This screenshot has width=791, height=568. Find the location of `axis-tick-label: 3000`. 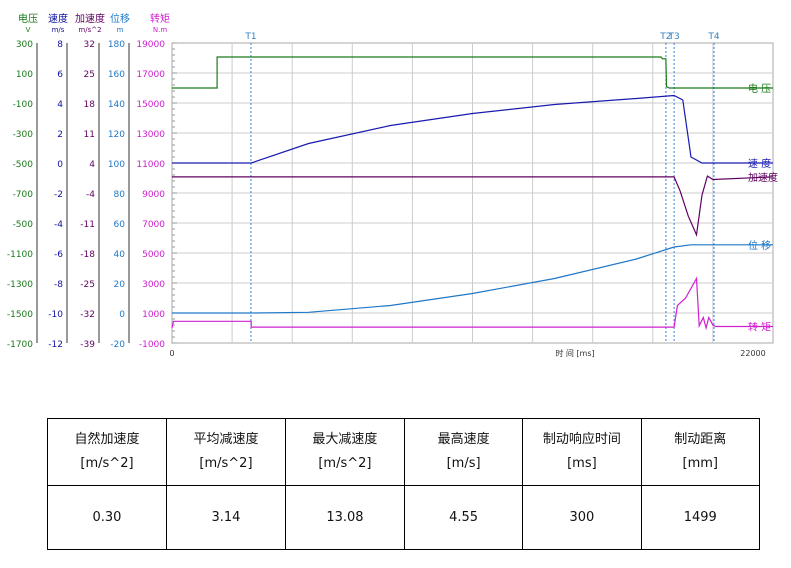

axis-tick-label: 3000 is located at coordinates (153, 285).